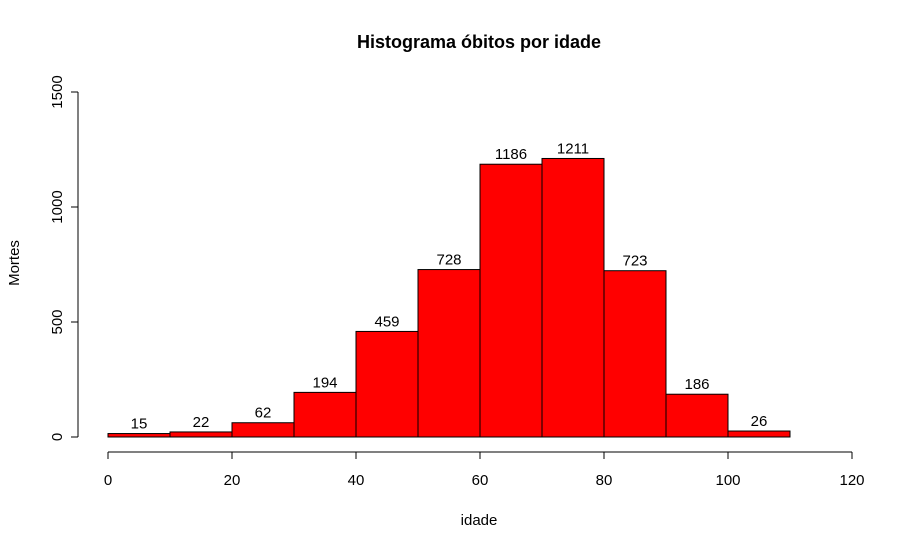  I want to click on bar-value-label: 459, so click(386, 321).